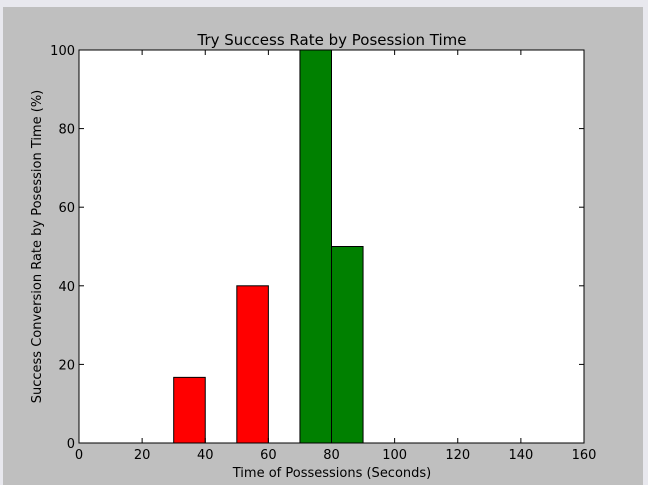 The height and width of the screenshot is (485, 648). Describe the element at coordinates (520, 455) in the screenshot. I see `x-tick-label-7: 140` at that location.